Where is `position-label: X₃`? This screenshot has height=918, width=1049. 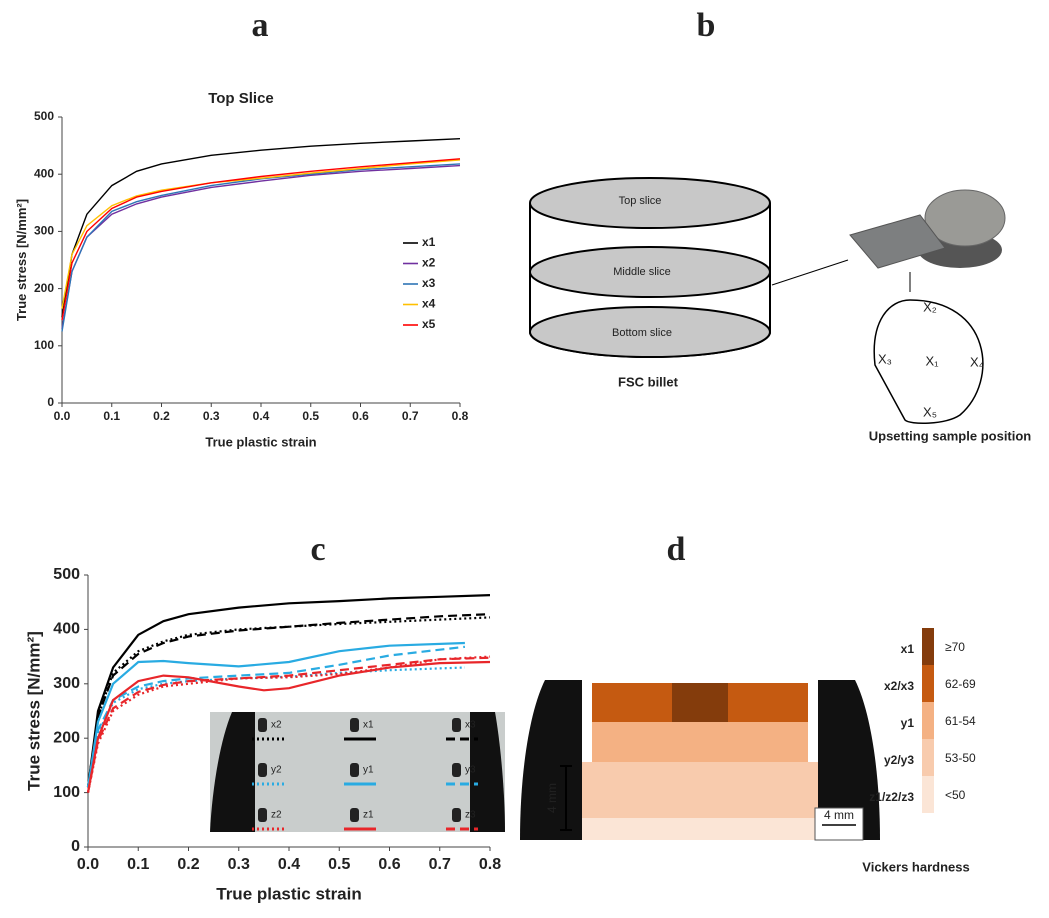 position-label: X₃ is located at coordinates (885, 358).